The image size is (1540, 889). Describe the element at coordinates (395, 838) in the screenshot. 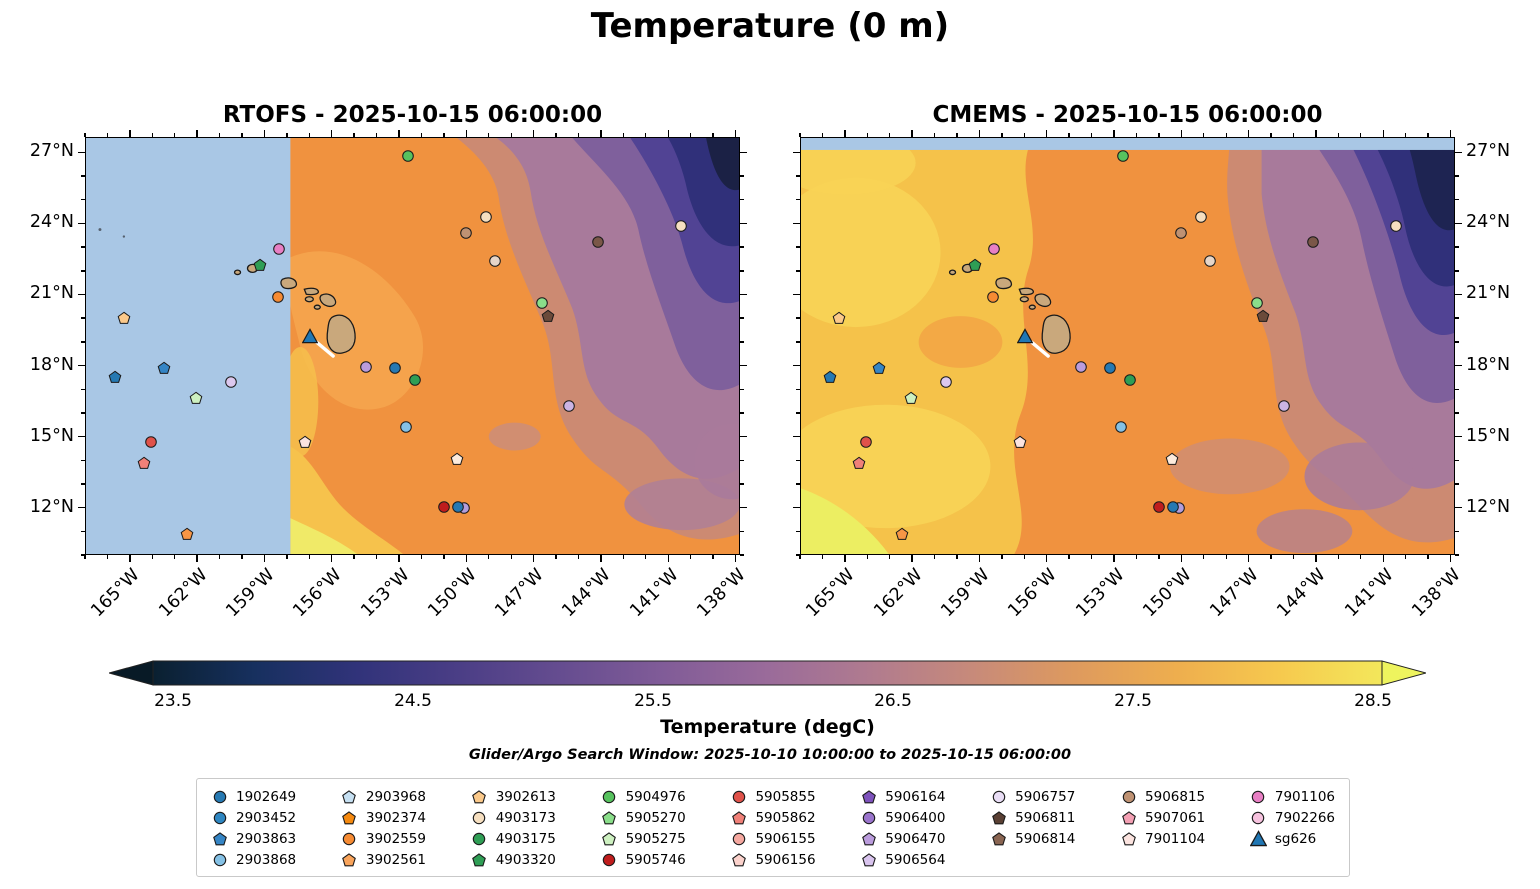

I see `legend-label: 3902559` at that location.